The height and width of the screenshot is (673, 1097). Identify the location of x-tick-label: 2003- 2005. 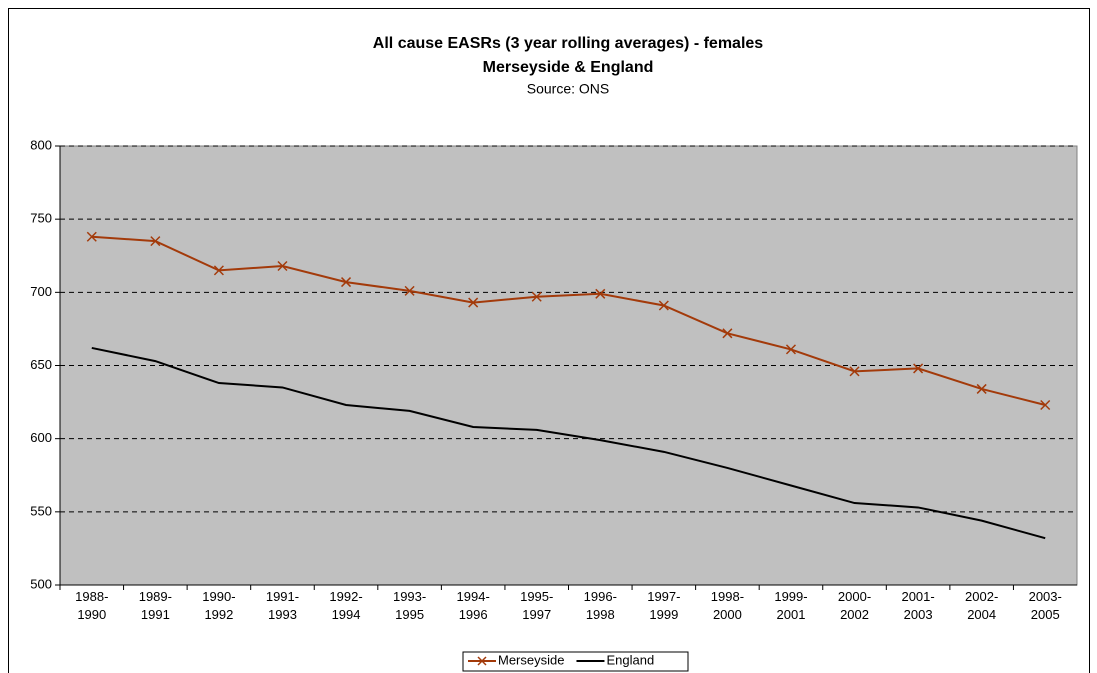
(1045, 605).